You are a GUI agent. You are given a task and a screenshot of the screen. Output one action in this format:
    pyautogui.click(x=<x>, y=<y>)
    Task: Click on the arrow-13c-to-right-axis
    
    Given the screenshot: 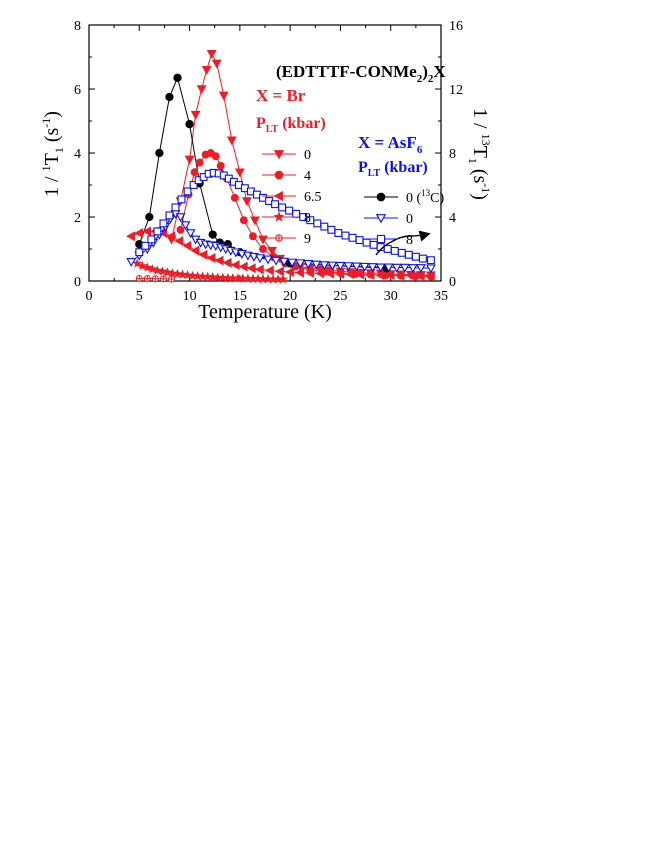 What is the action you would take?
    pyautogui.click(x=403, y=243)
    